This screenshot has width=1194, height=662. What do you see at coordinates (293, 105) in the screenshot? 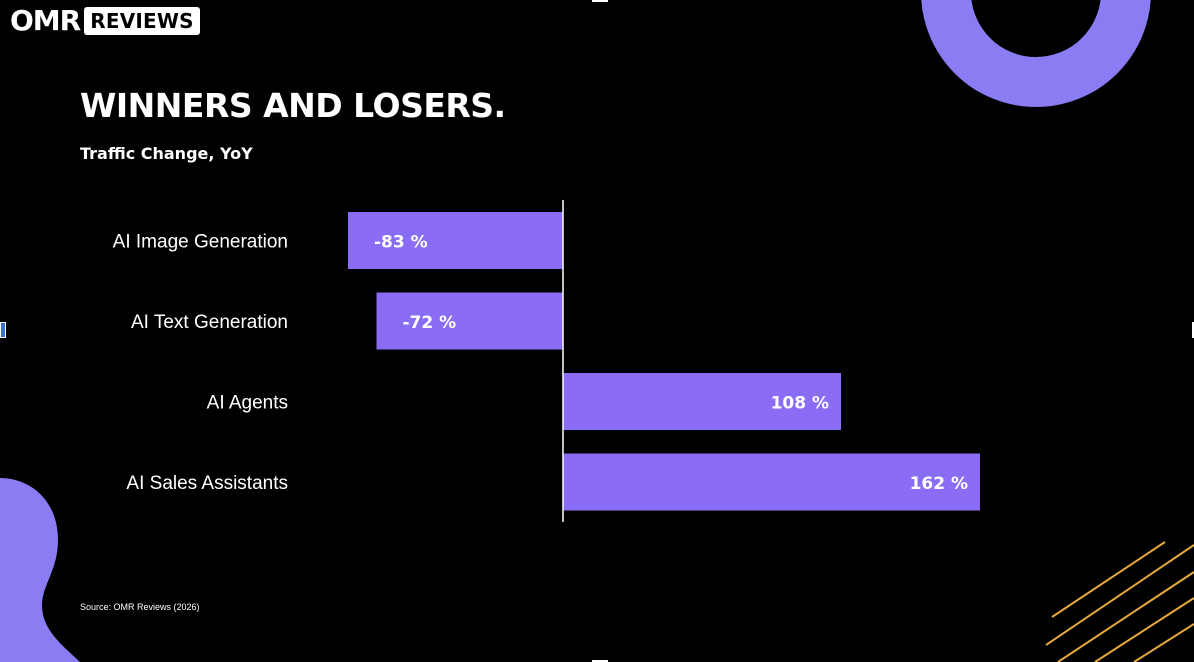
I see `chart-title: WINNERS AND LOSERS.` at bounding box center [293, 105].